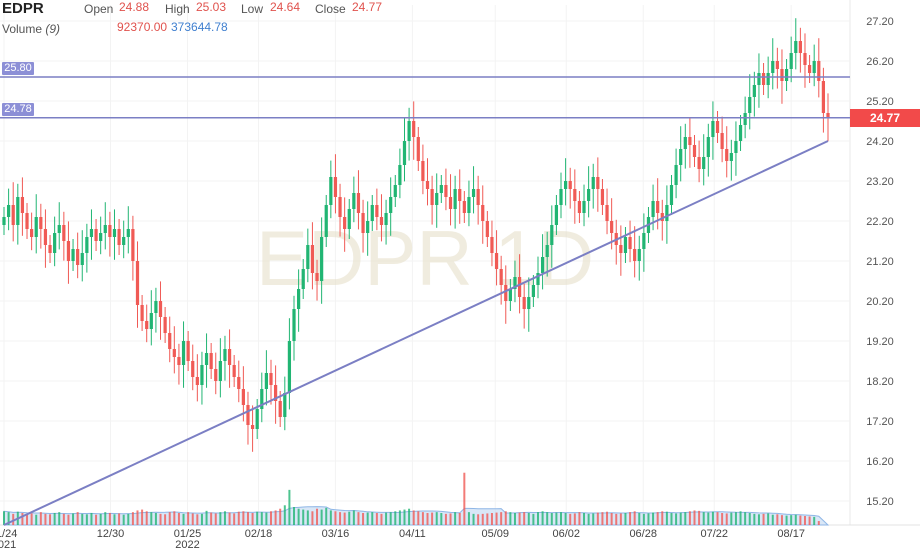 This screenshot has width=920, height=552. What do you see at coordinates (336, 534) in the screenshot?
I see `x-tick-label: 03/16` at bounding box center [336, 534].